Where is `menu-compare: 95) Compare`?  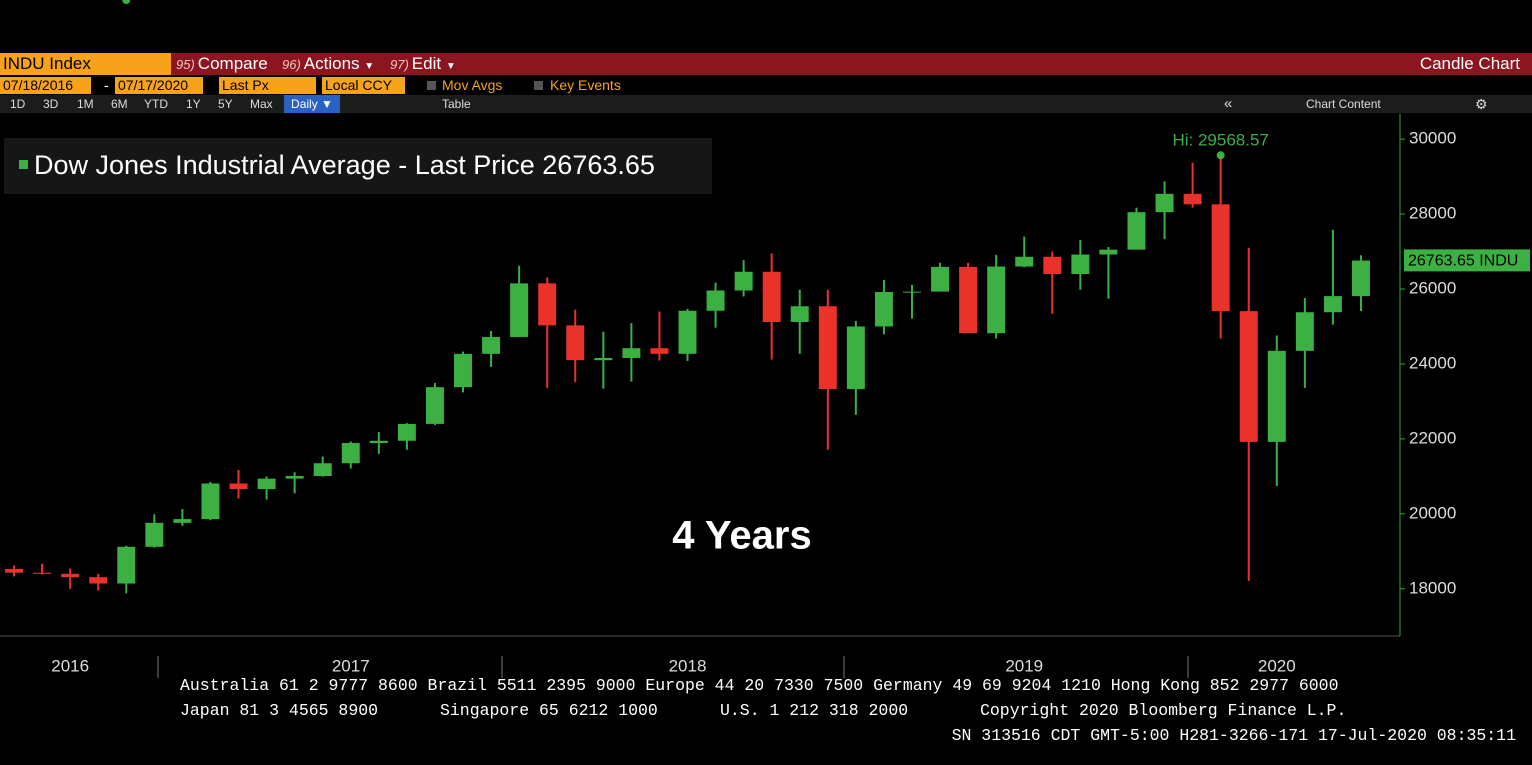
menu-compare: 95) Compare is located at coordinates (222, 64).